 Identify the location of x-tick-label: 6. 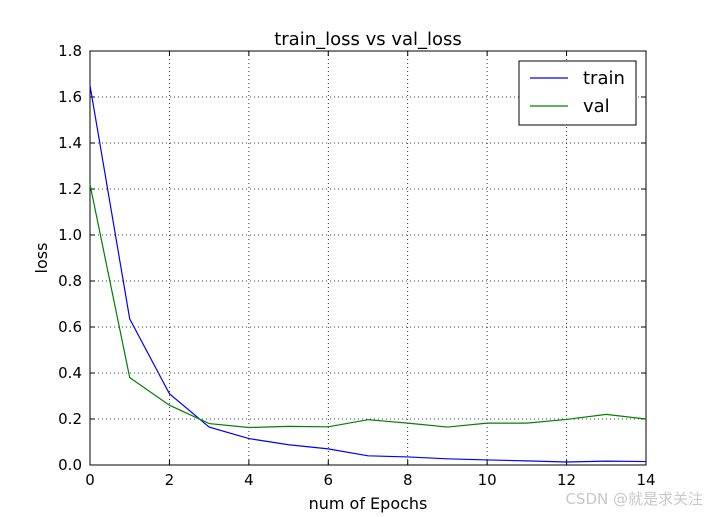
(329, 480).